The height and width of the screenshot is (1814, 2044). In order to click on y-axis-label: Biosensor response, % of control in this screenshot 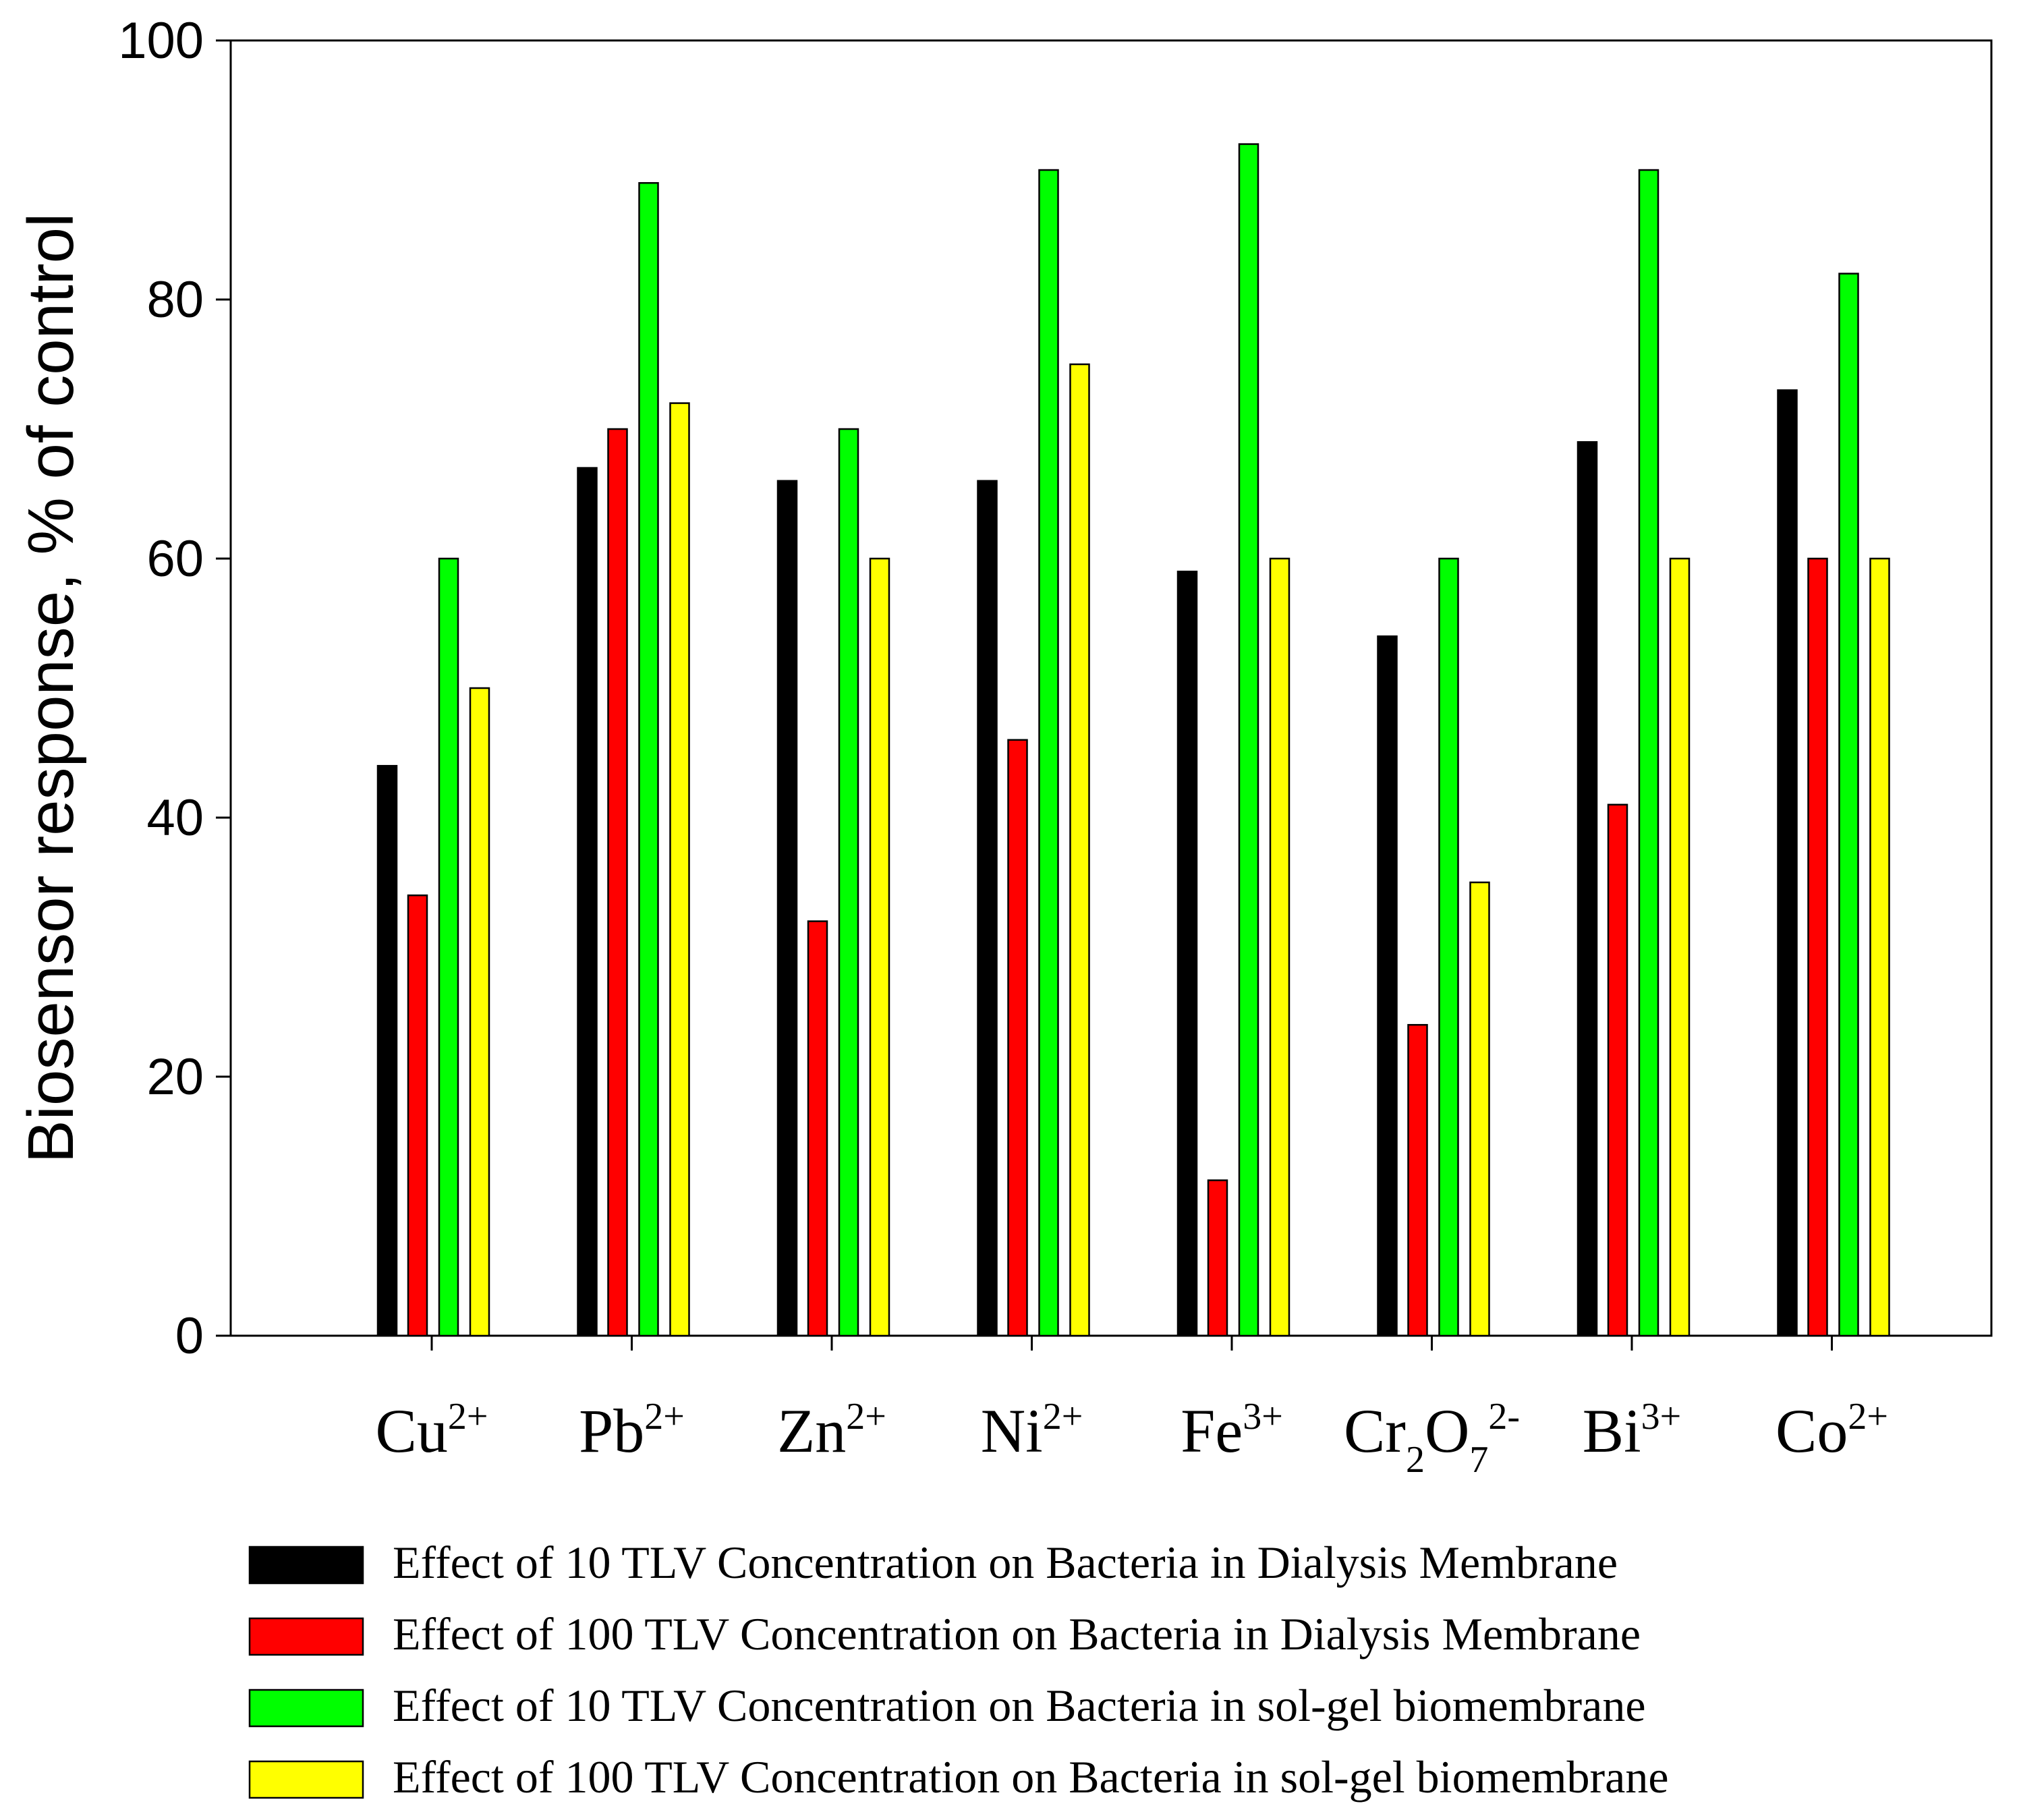, I will do `click(51, 688)`.